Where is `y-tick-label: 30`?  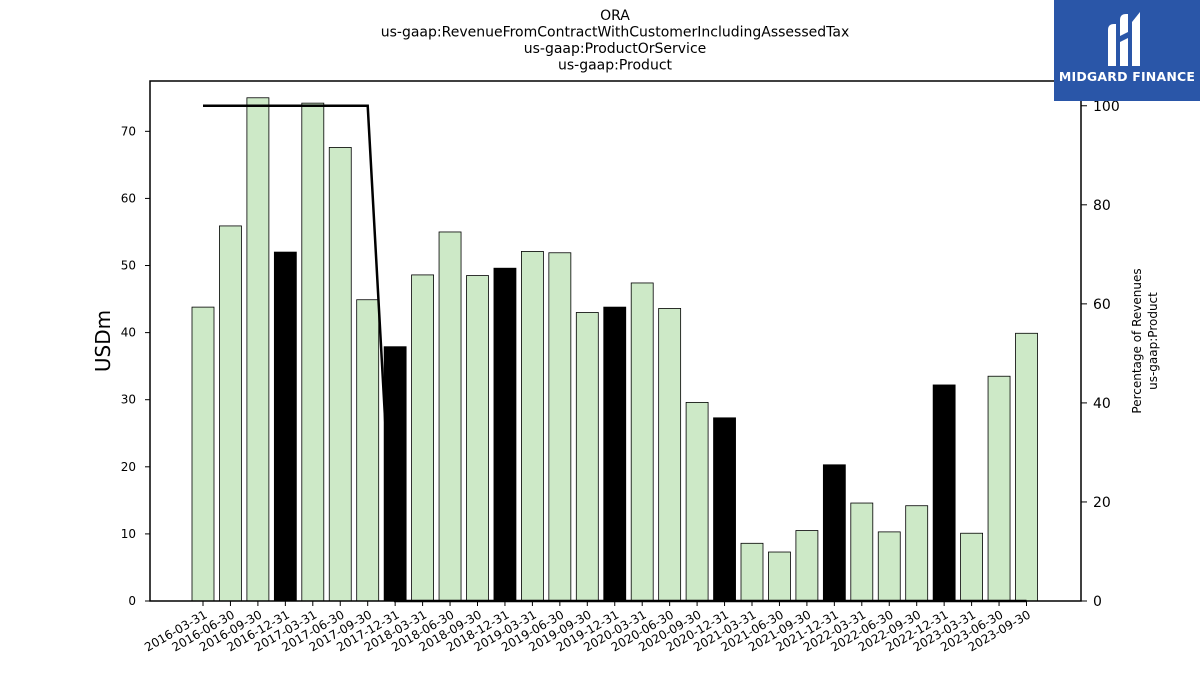 y-tick-label: 30 is located at coordinates (128, 400).